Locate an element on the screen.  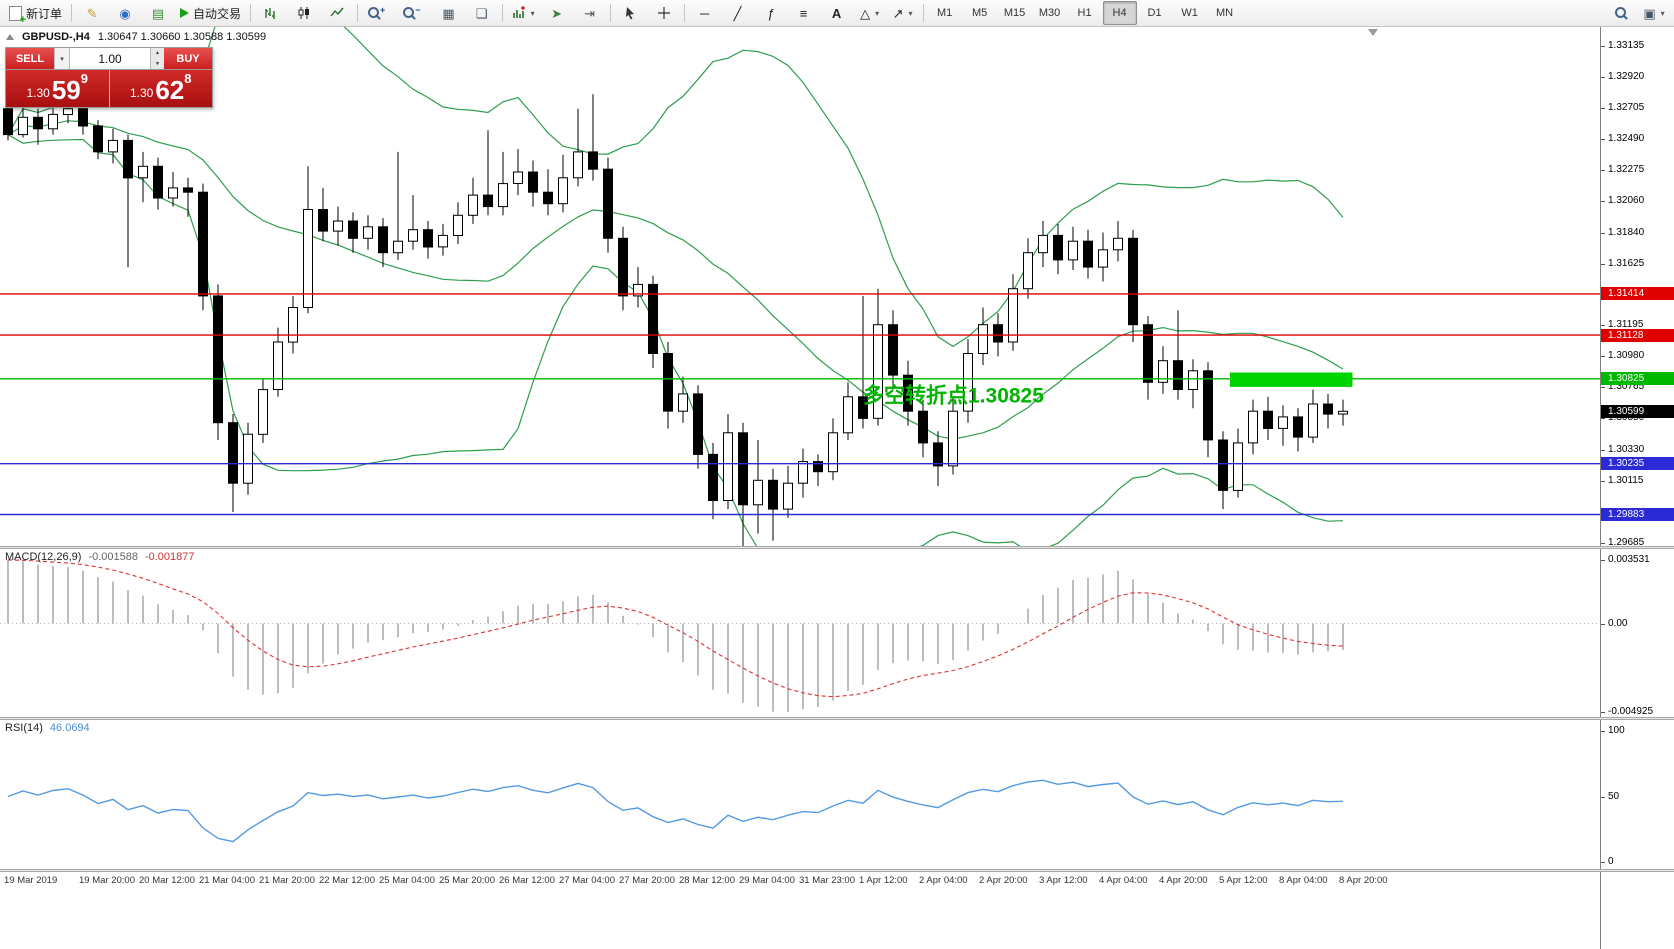
zoom-in-button: + is located at coordinates (379, 13).